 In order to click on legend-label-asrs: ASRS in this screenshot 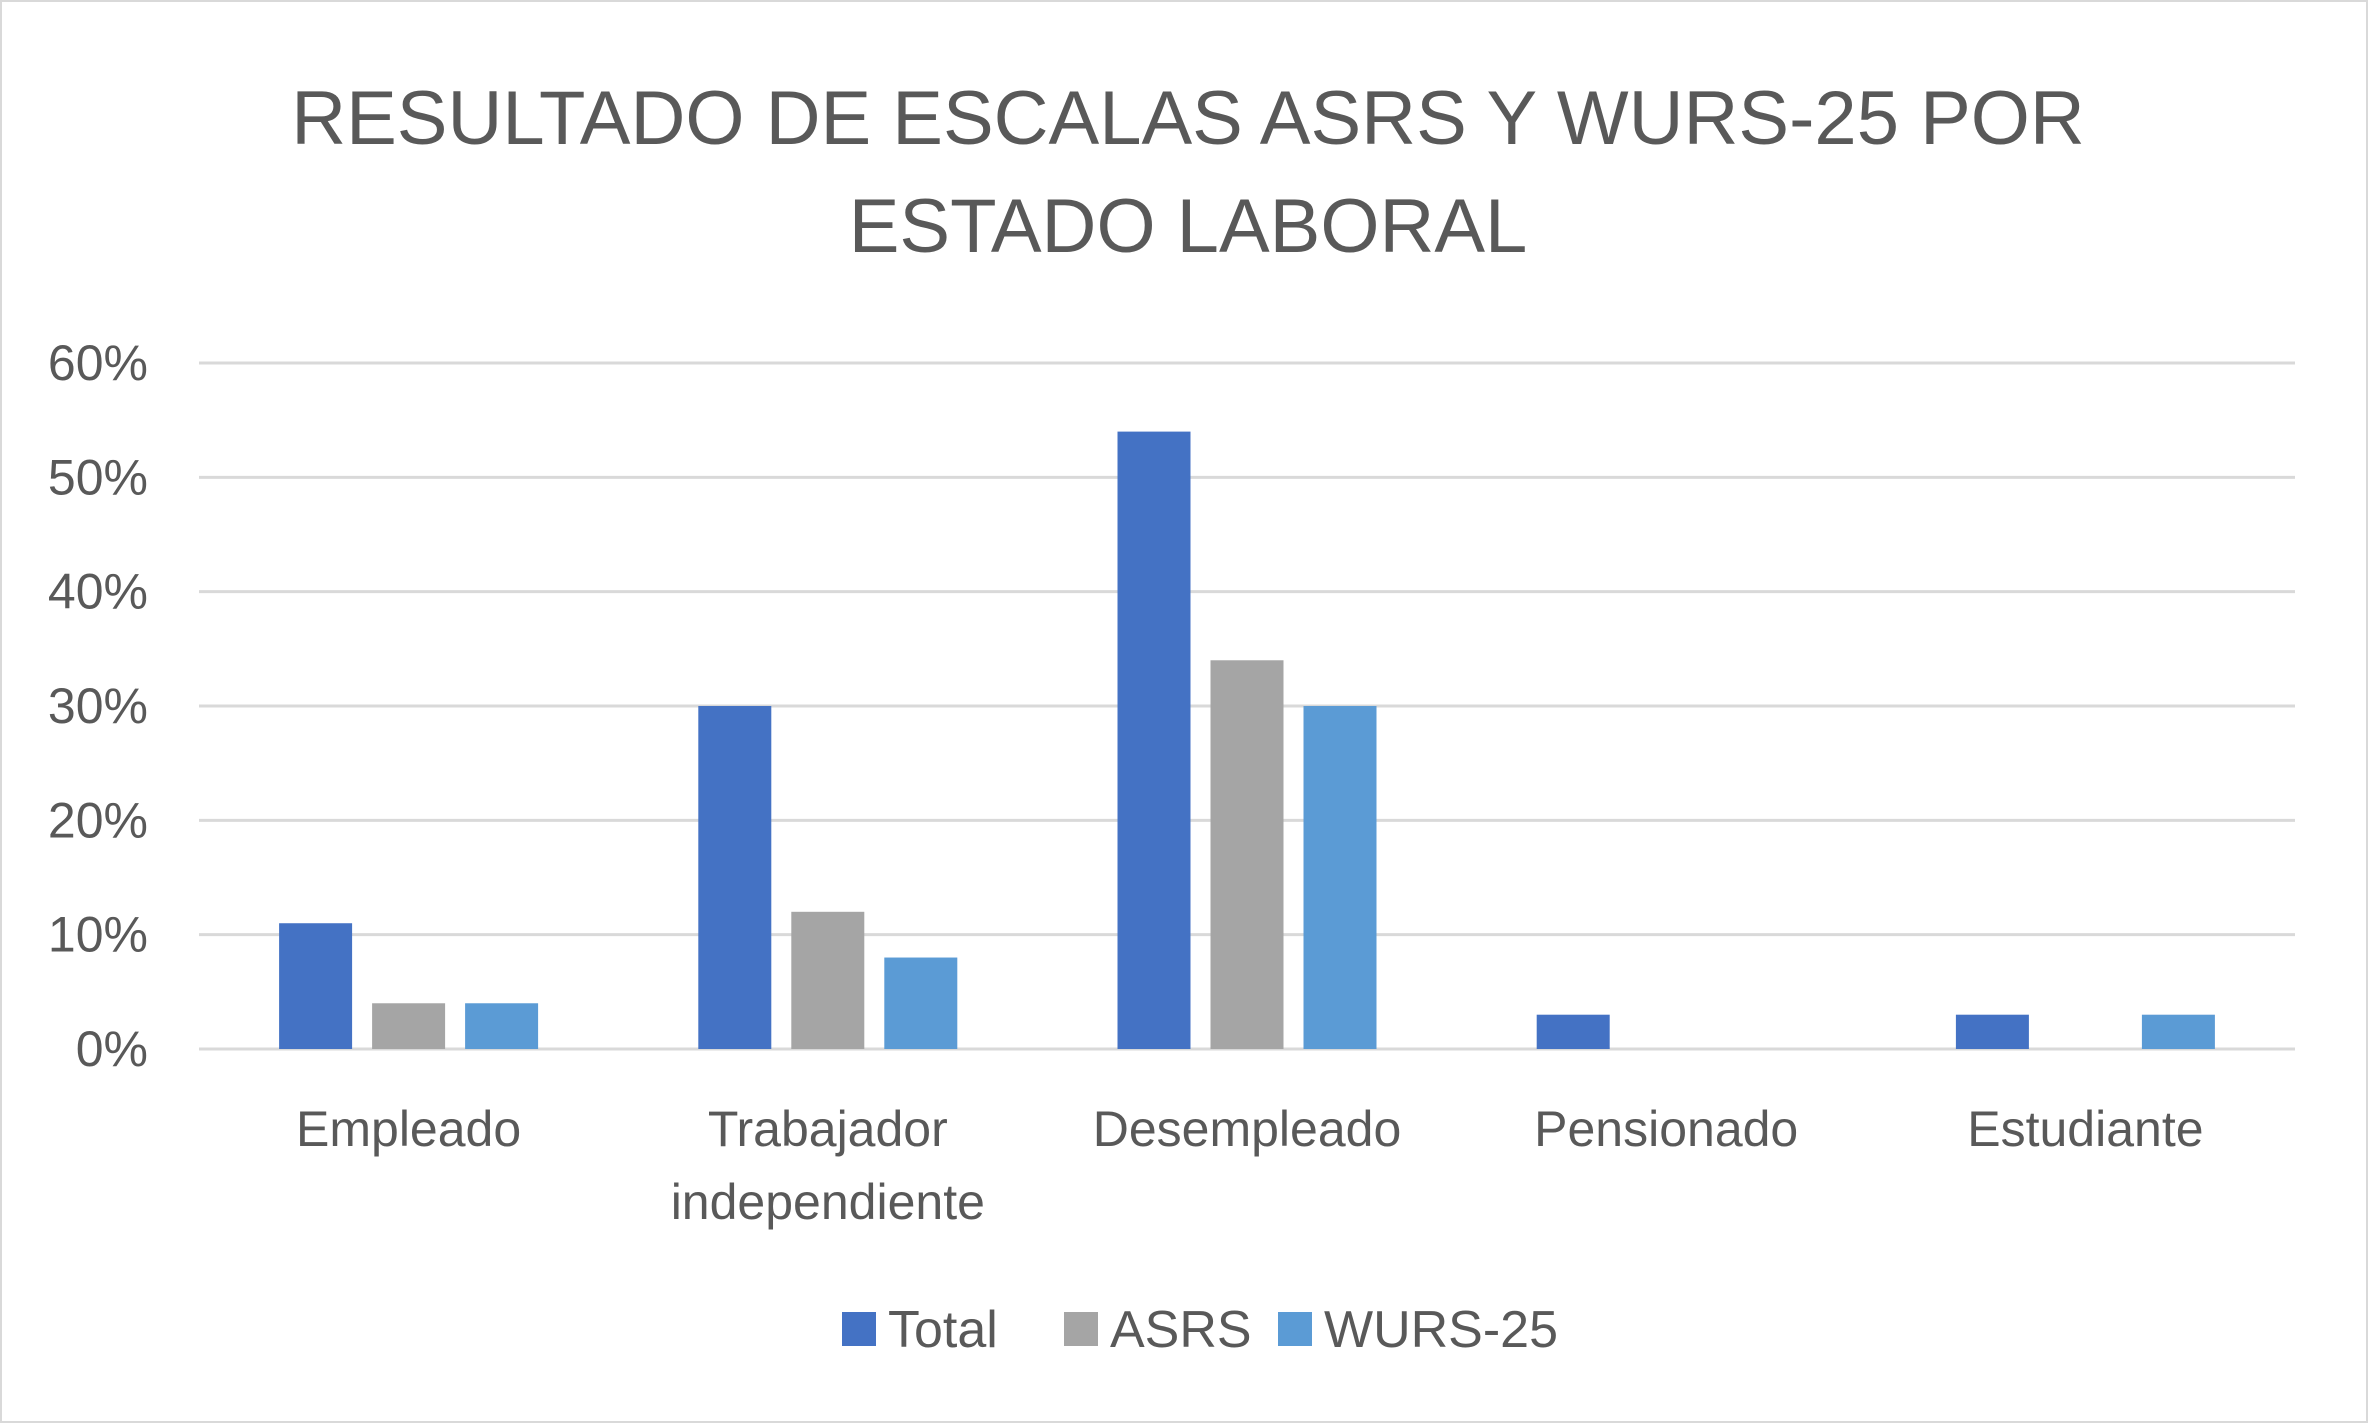, I will do `click(1181, 1330)`.